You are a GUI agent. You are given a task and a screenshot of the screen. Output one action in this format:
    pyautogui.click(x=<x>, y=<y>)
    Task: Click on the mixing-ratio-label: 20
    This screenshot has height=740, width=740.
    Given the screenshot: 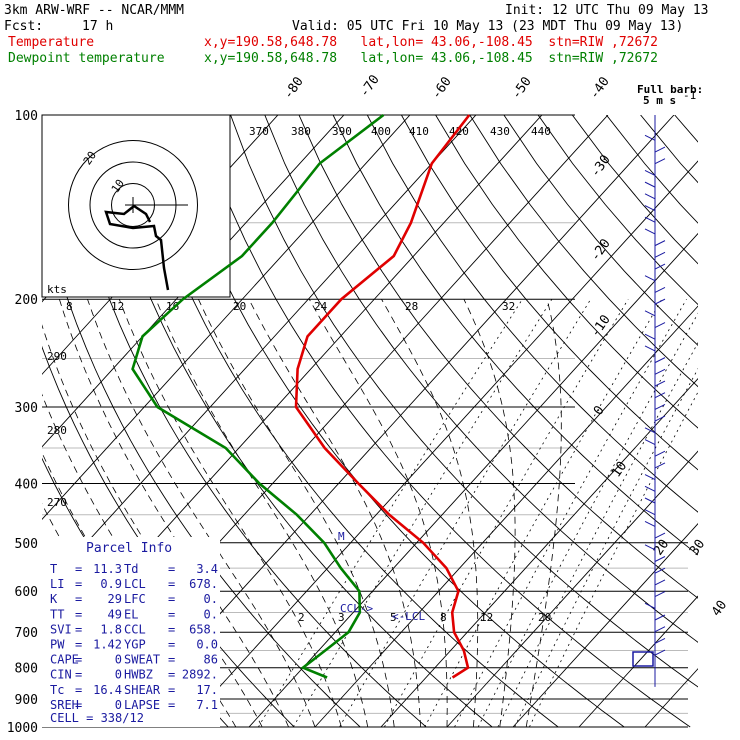 What is the action you would take?
    pyautogui.click(x=239, y=306)
    